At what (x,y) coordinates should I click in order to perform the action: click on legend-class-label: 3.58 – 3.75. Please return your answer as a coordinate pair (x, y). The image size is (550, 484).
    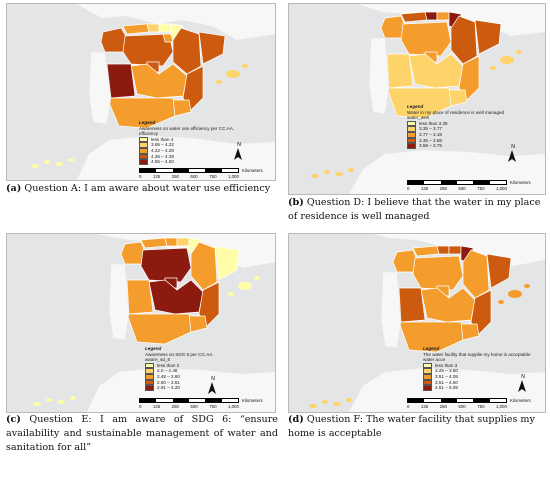
    Looking at the image, I should click on (430, 146).